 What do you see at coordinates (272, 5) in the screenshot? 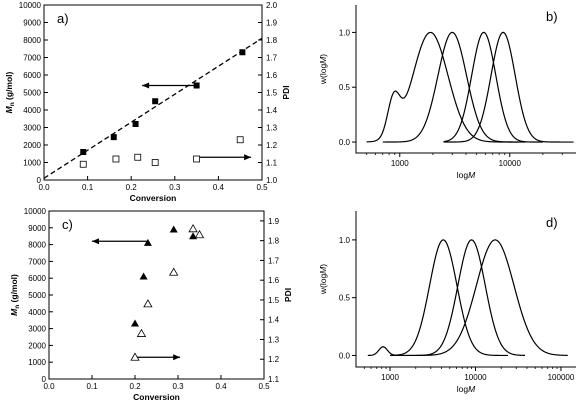
I see `y2-tick-label: 2.0` at bounding box center [272, 5].